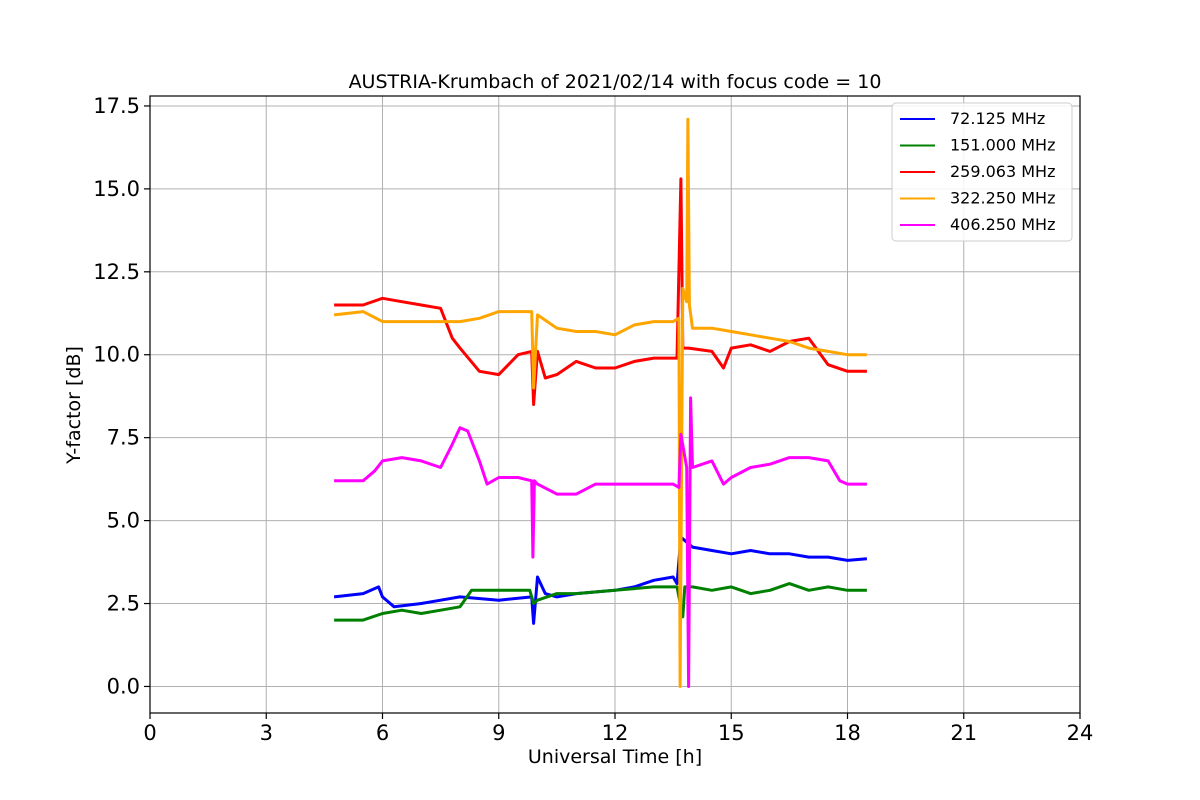 Image resolution: width=1200 pixels, height=800 pixels. What do you see at coordinates (123, 521) in the screenshot?
I see `y-tick-label: 5.0` at bounding box center [123, 521].